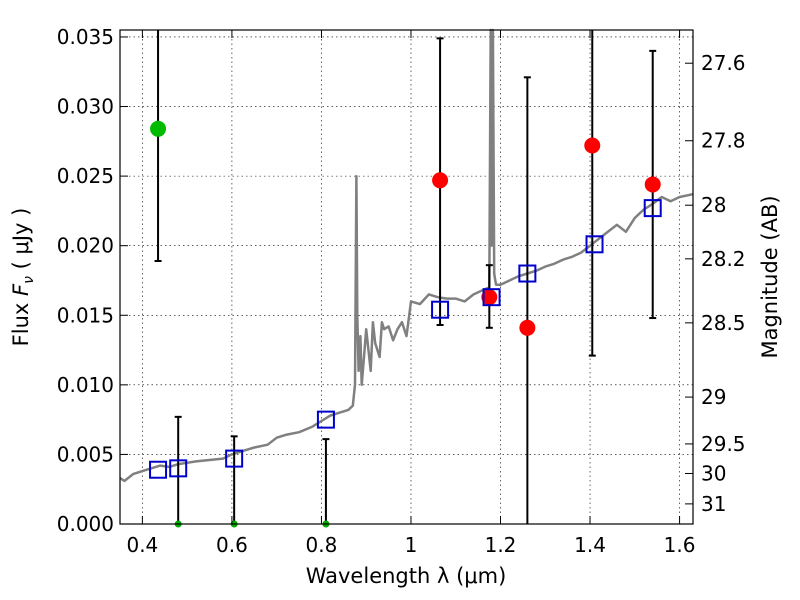  What do you see at coordinates (411, 545) in the screenshot?
I see `x-tick-label: 1` at bounding box center [411, 545].